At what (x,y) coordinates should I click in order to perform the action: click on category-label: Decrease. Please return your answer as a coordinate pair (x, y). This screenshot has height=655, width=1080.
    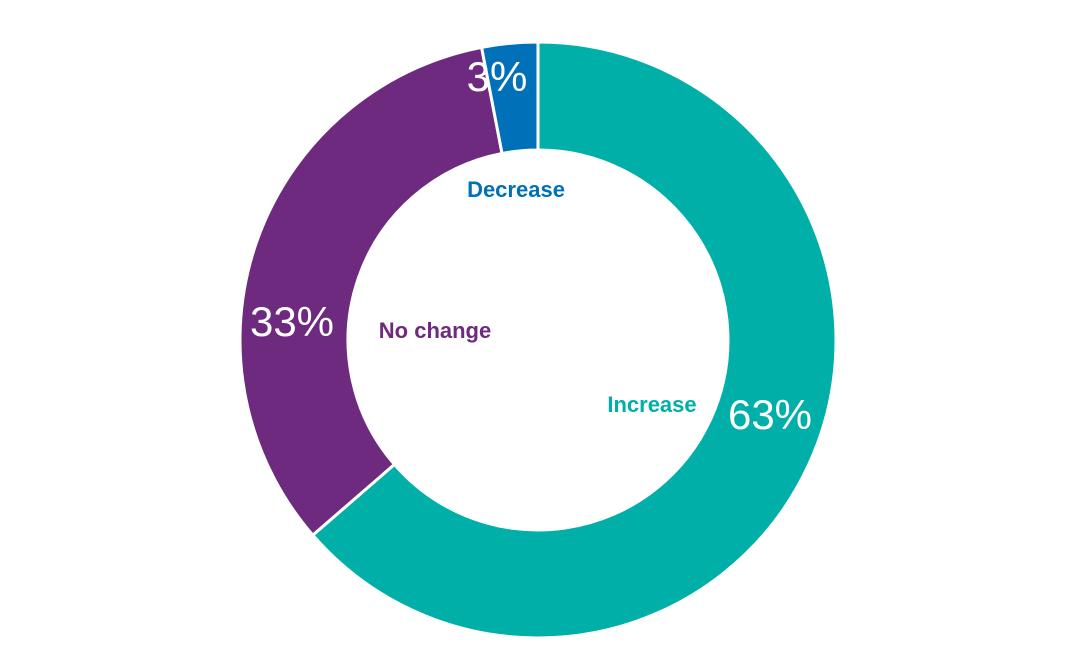
    Looking at the image, I should click on (516, 189).